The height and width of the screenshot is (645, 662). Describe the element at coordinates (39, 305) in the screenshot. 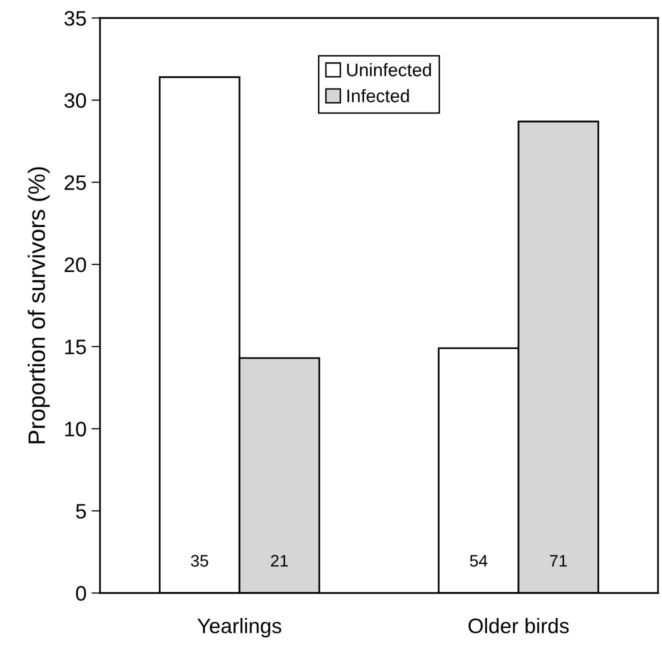

I see `y-axis-title: Proportion of survivors (%)` at that location.